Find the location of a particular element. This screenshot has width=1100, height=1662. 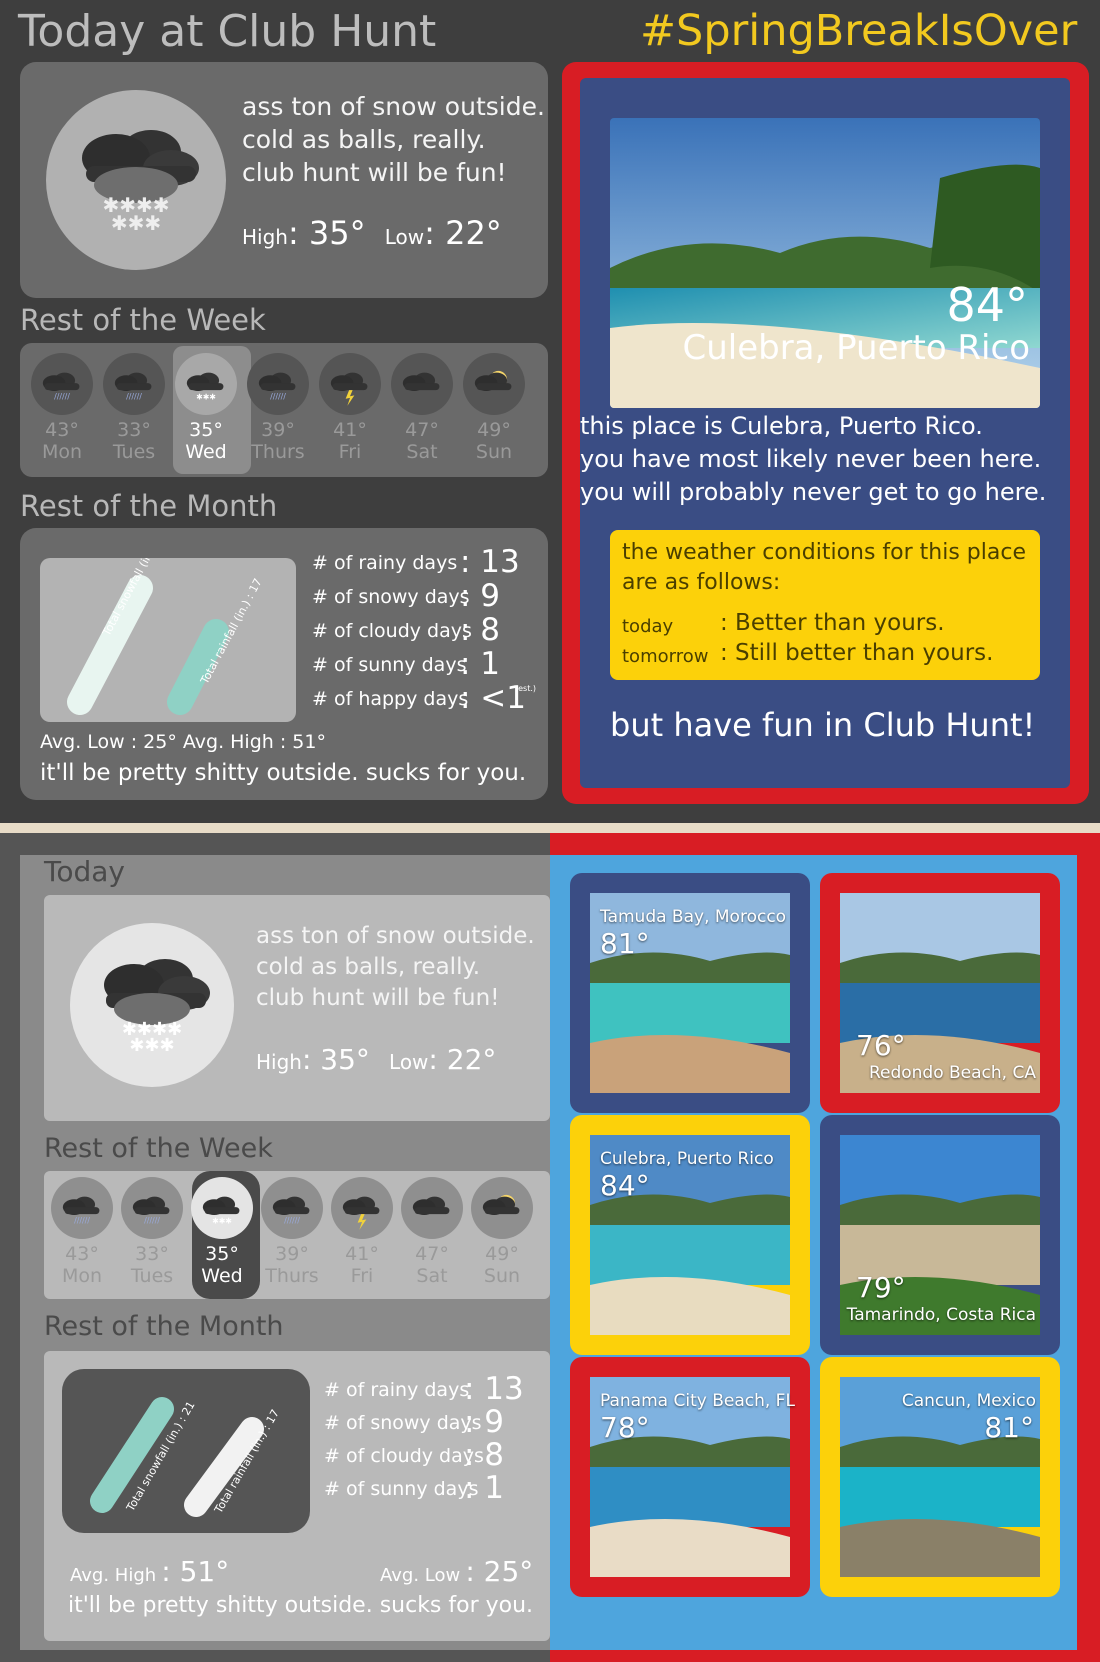

today-line-1: ass ton of snow outside. is located at coordinates (393, 106).